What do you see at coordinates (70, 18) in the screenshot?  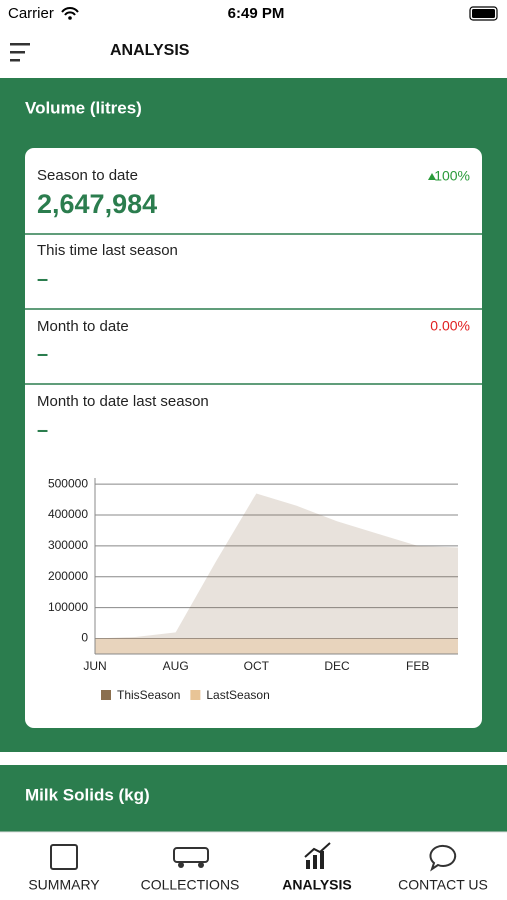 I see `wifi-dot` at bounding box center [70, 18].